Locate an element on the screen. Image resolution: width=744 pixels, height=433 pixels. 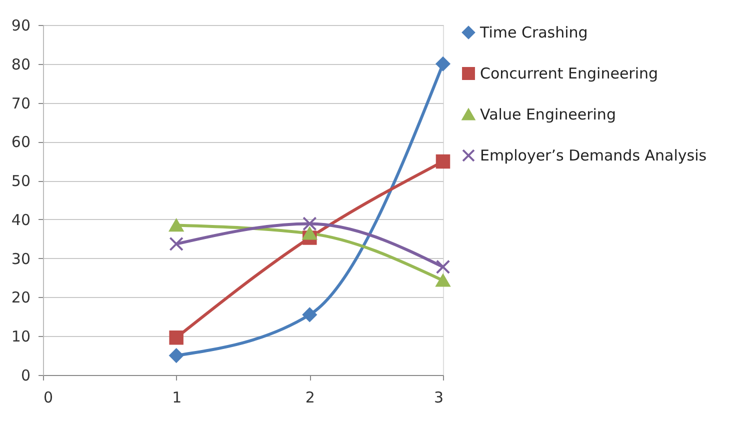
y-tick-label: 30 is located at coordinates (20, 259).